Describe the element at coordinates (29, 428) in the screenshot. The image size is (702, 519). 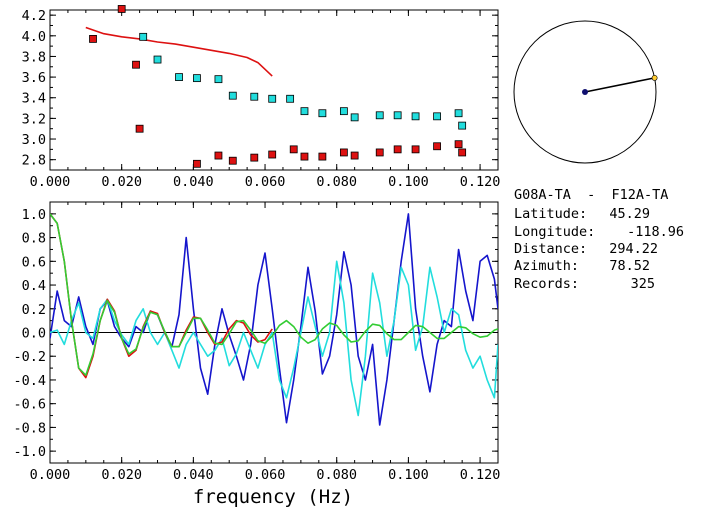
I see `y-tick-label: -0.8` at that location.